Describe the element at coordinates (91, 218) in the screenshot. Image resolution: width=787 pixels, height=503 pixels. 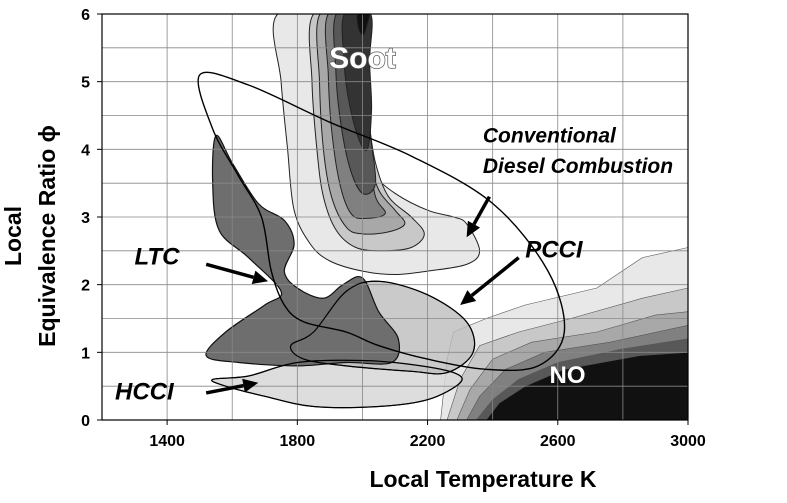
I see `y-axis-ticks: 0 1 2 3 4 5 6` at that location.